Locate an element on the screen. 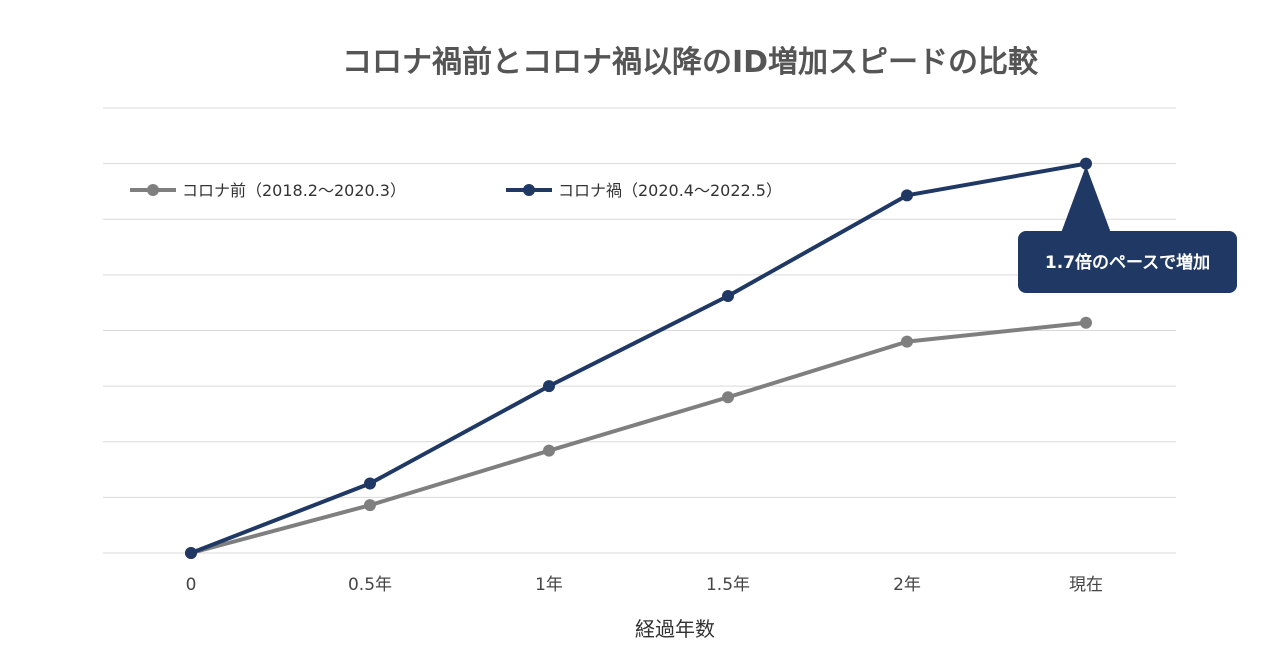  x-tick-label: 1年 is located at coordinates (549, 585).